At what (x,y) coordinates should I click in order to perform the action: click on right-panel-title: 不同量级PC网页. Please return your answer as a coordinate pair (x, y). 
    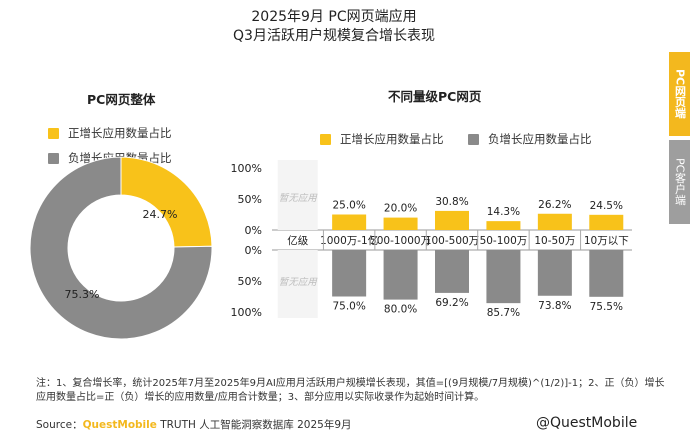
    Looking at the image, I should click on (435, 96).